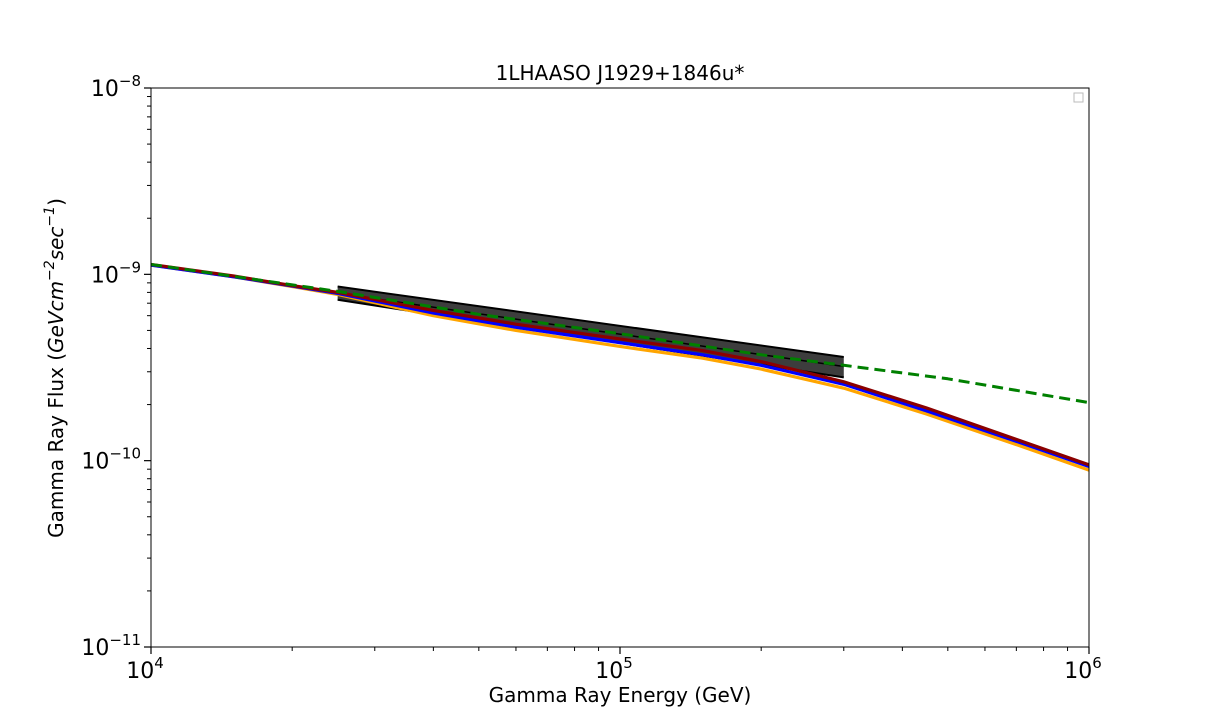 This screenshot has width=1210, height=727. Describe the element at coordinates (116, 87) in the screenshot. I see `y-tick-label: 10⁻⁸` at that location.